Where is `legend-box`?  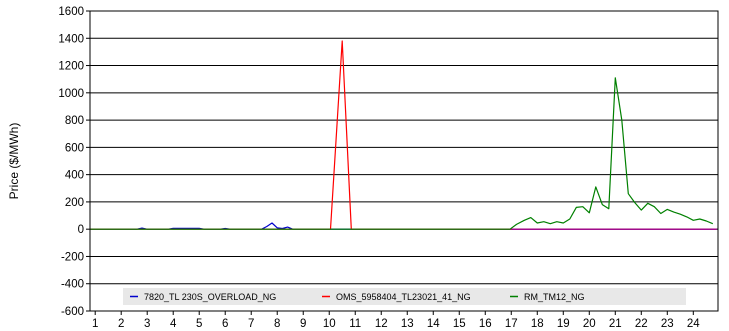 legend-box is located at coordinates (404, 296).